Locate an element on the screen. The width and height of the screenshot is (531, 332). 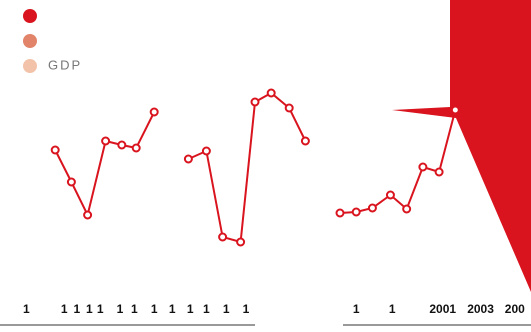
x-tick-label: 2003 is located at coordinates (480, 309).